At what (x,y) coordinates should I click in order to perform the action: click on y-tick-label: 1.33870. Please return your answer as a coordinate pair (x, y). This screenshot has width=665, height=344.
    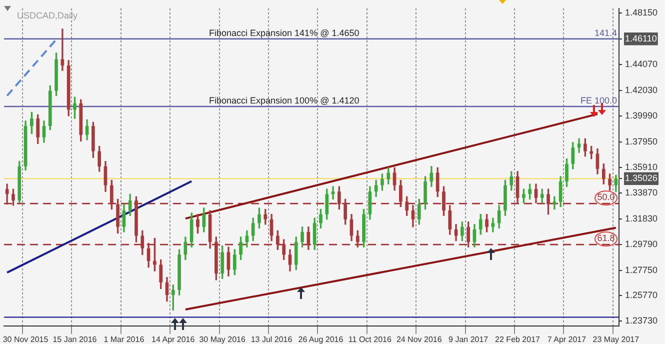
    Looking at the image, I should click on (641, 193).